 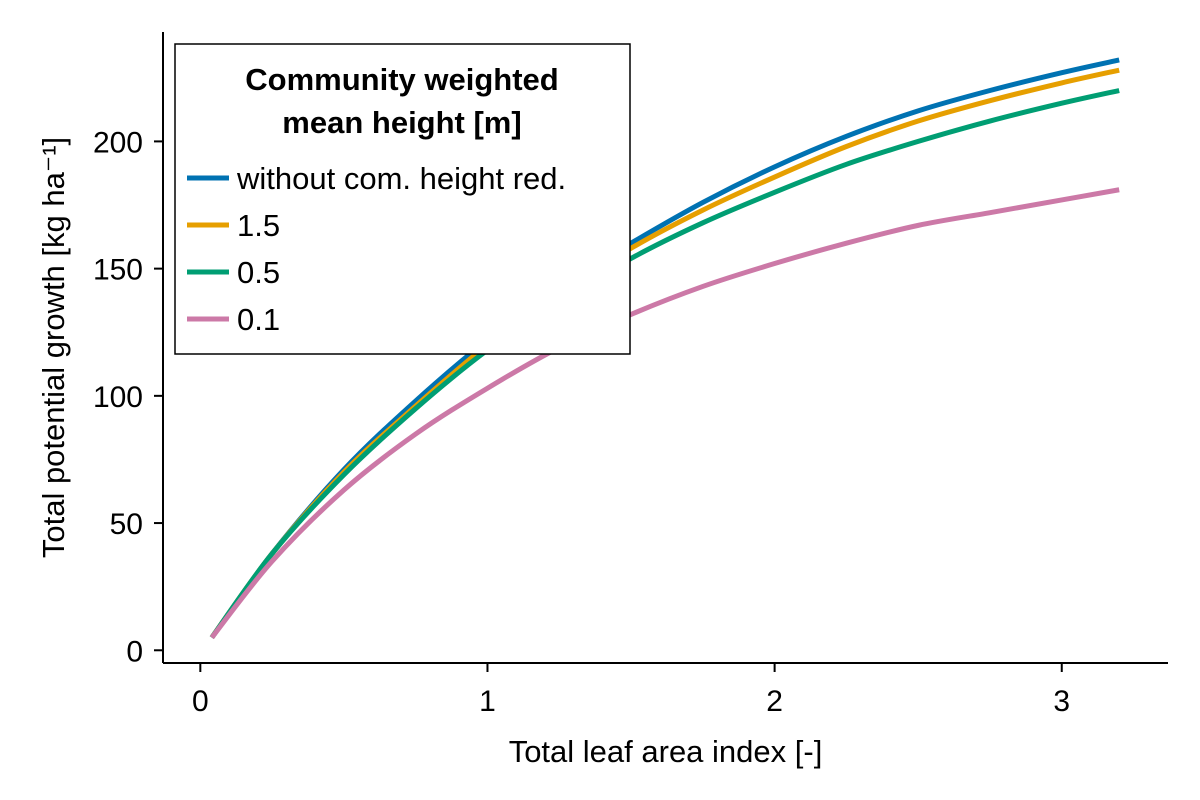 What do you see at coordinates (1061, 701) in the screenshot?
I see `x-tick-label: 3` at bounding box center [1061, 701].